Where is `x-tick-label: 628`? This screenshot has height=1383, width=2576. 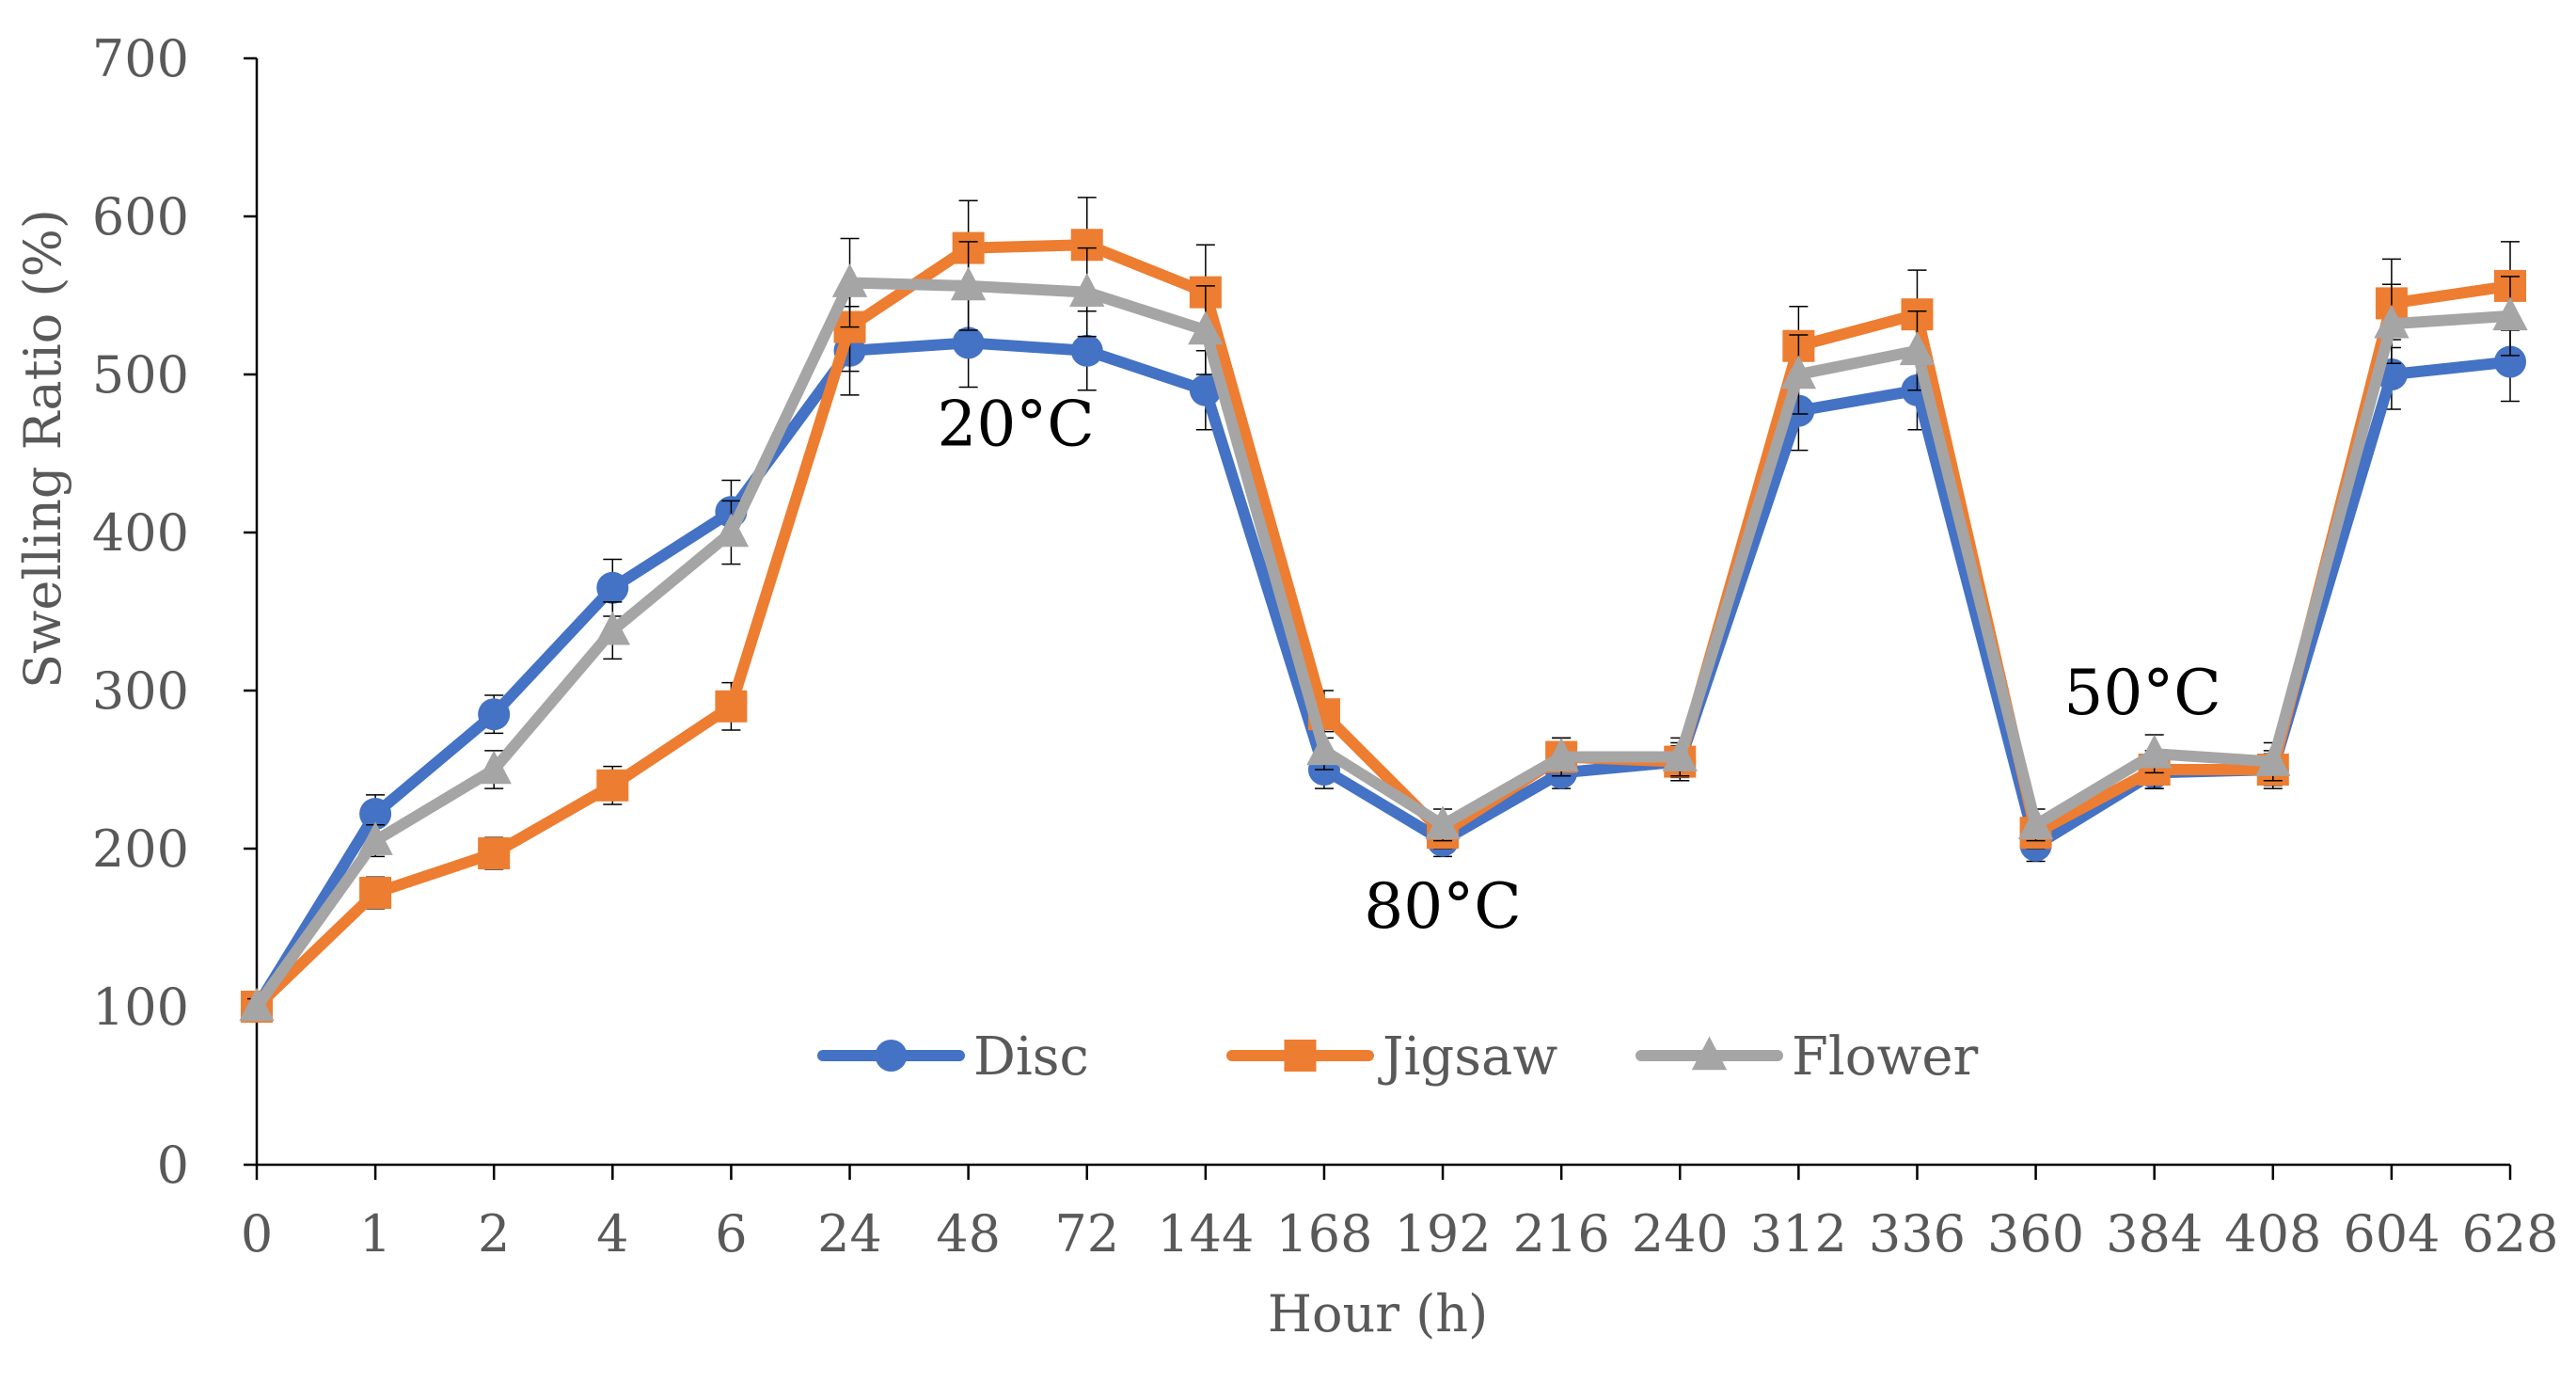
x-tick-label: 628 is located at coordinates (2509, 1234).